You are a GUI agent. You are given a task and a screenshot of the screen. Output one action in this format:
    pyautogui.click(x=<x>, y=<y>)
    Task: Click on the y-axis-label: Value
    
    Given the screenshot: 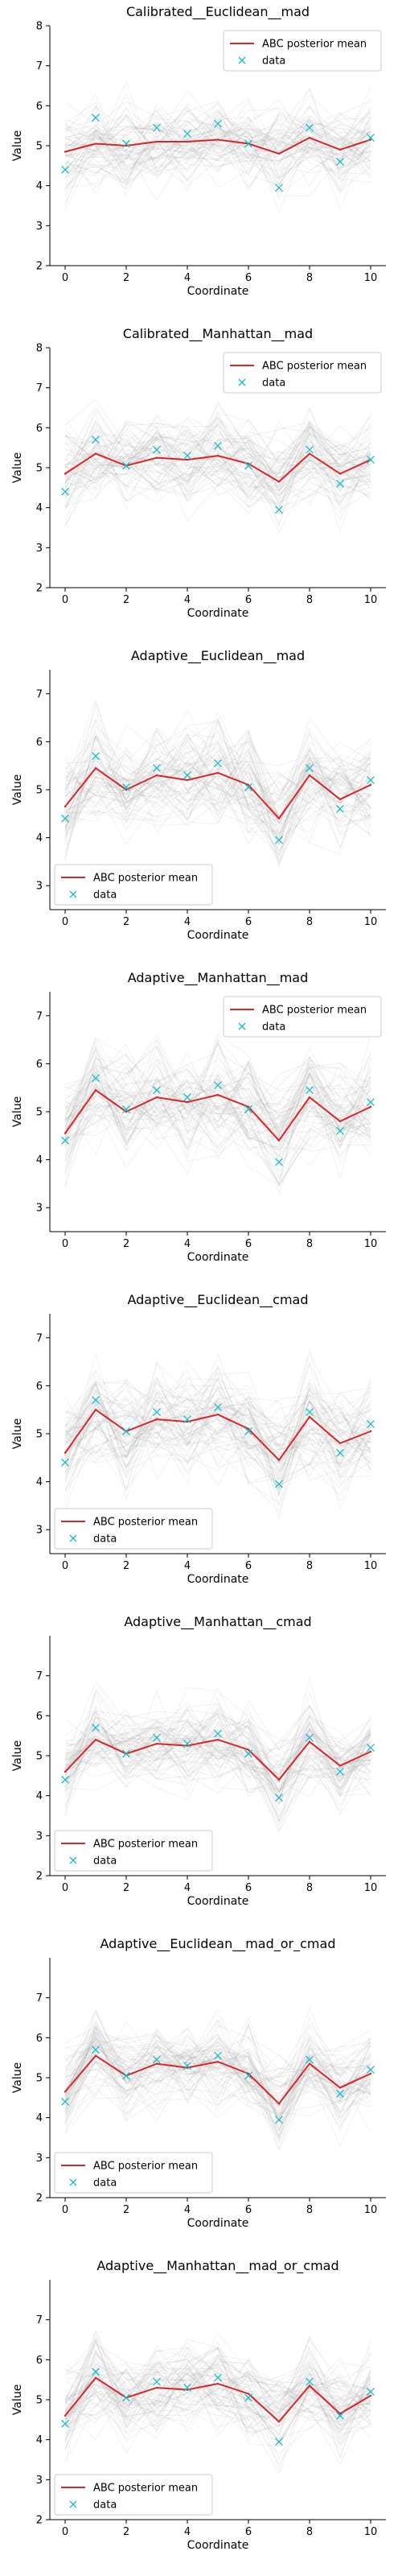 What is the action you would take?
    pyautogui.click(x=17, y=1433)
    